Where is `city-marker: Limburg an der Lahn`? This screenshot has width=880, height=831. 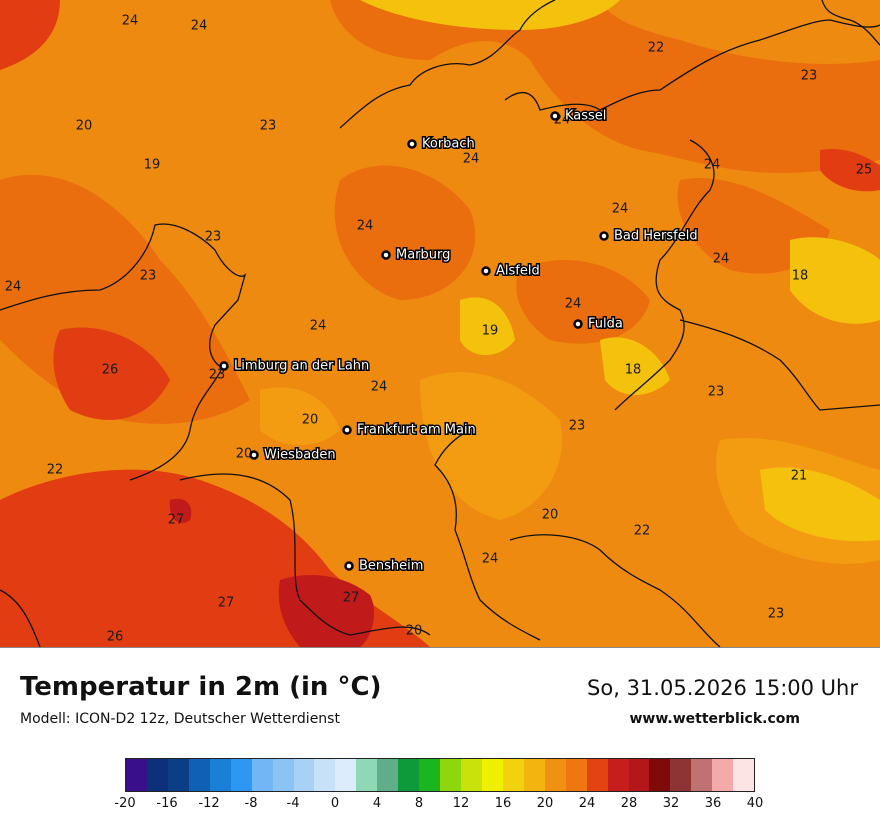 city-marker: Limburg an der Lahn is located at coordinates (295, 366).